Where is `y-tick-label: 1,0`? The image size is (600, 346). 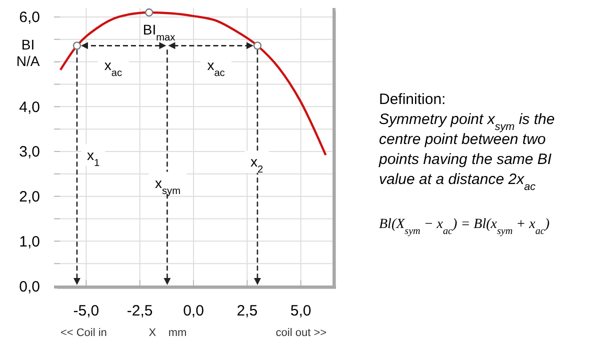
y-tick-label: 1,0 is located at coordinates (29, 241).